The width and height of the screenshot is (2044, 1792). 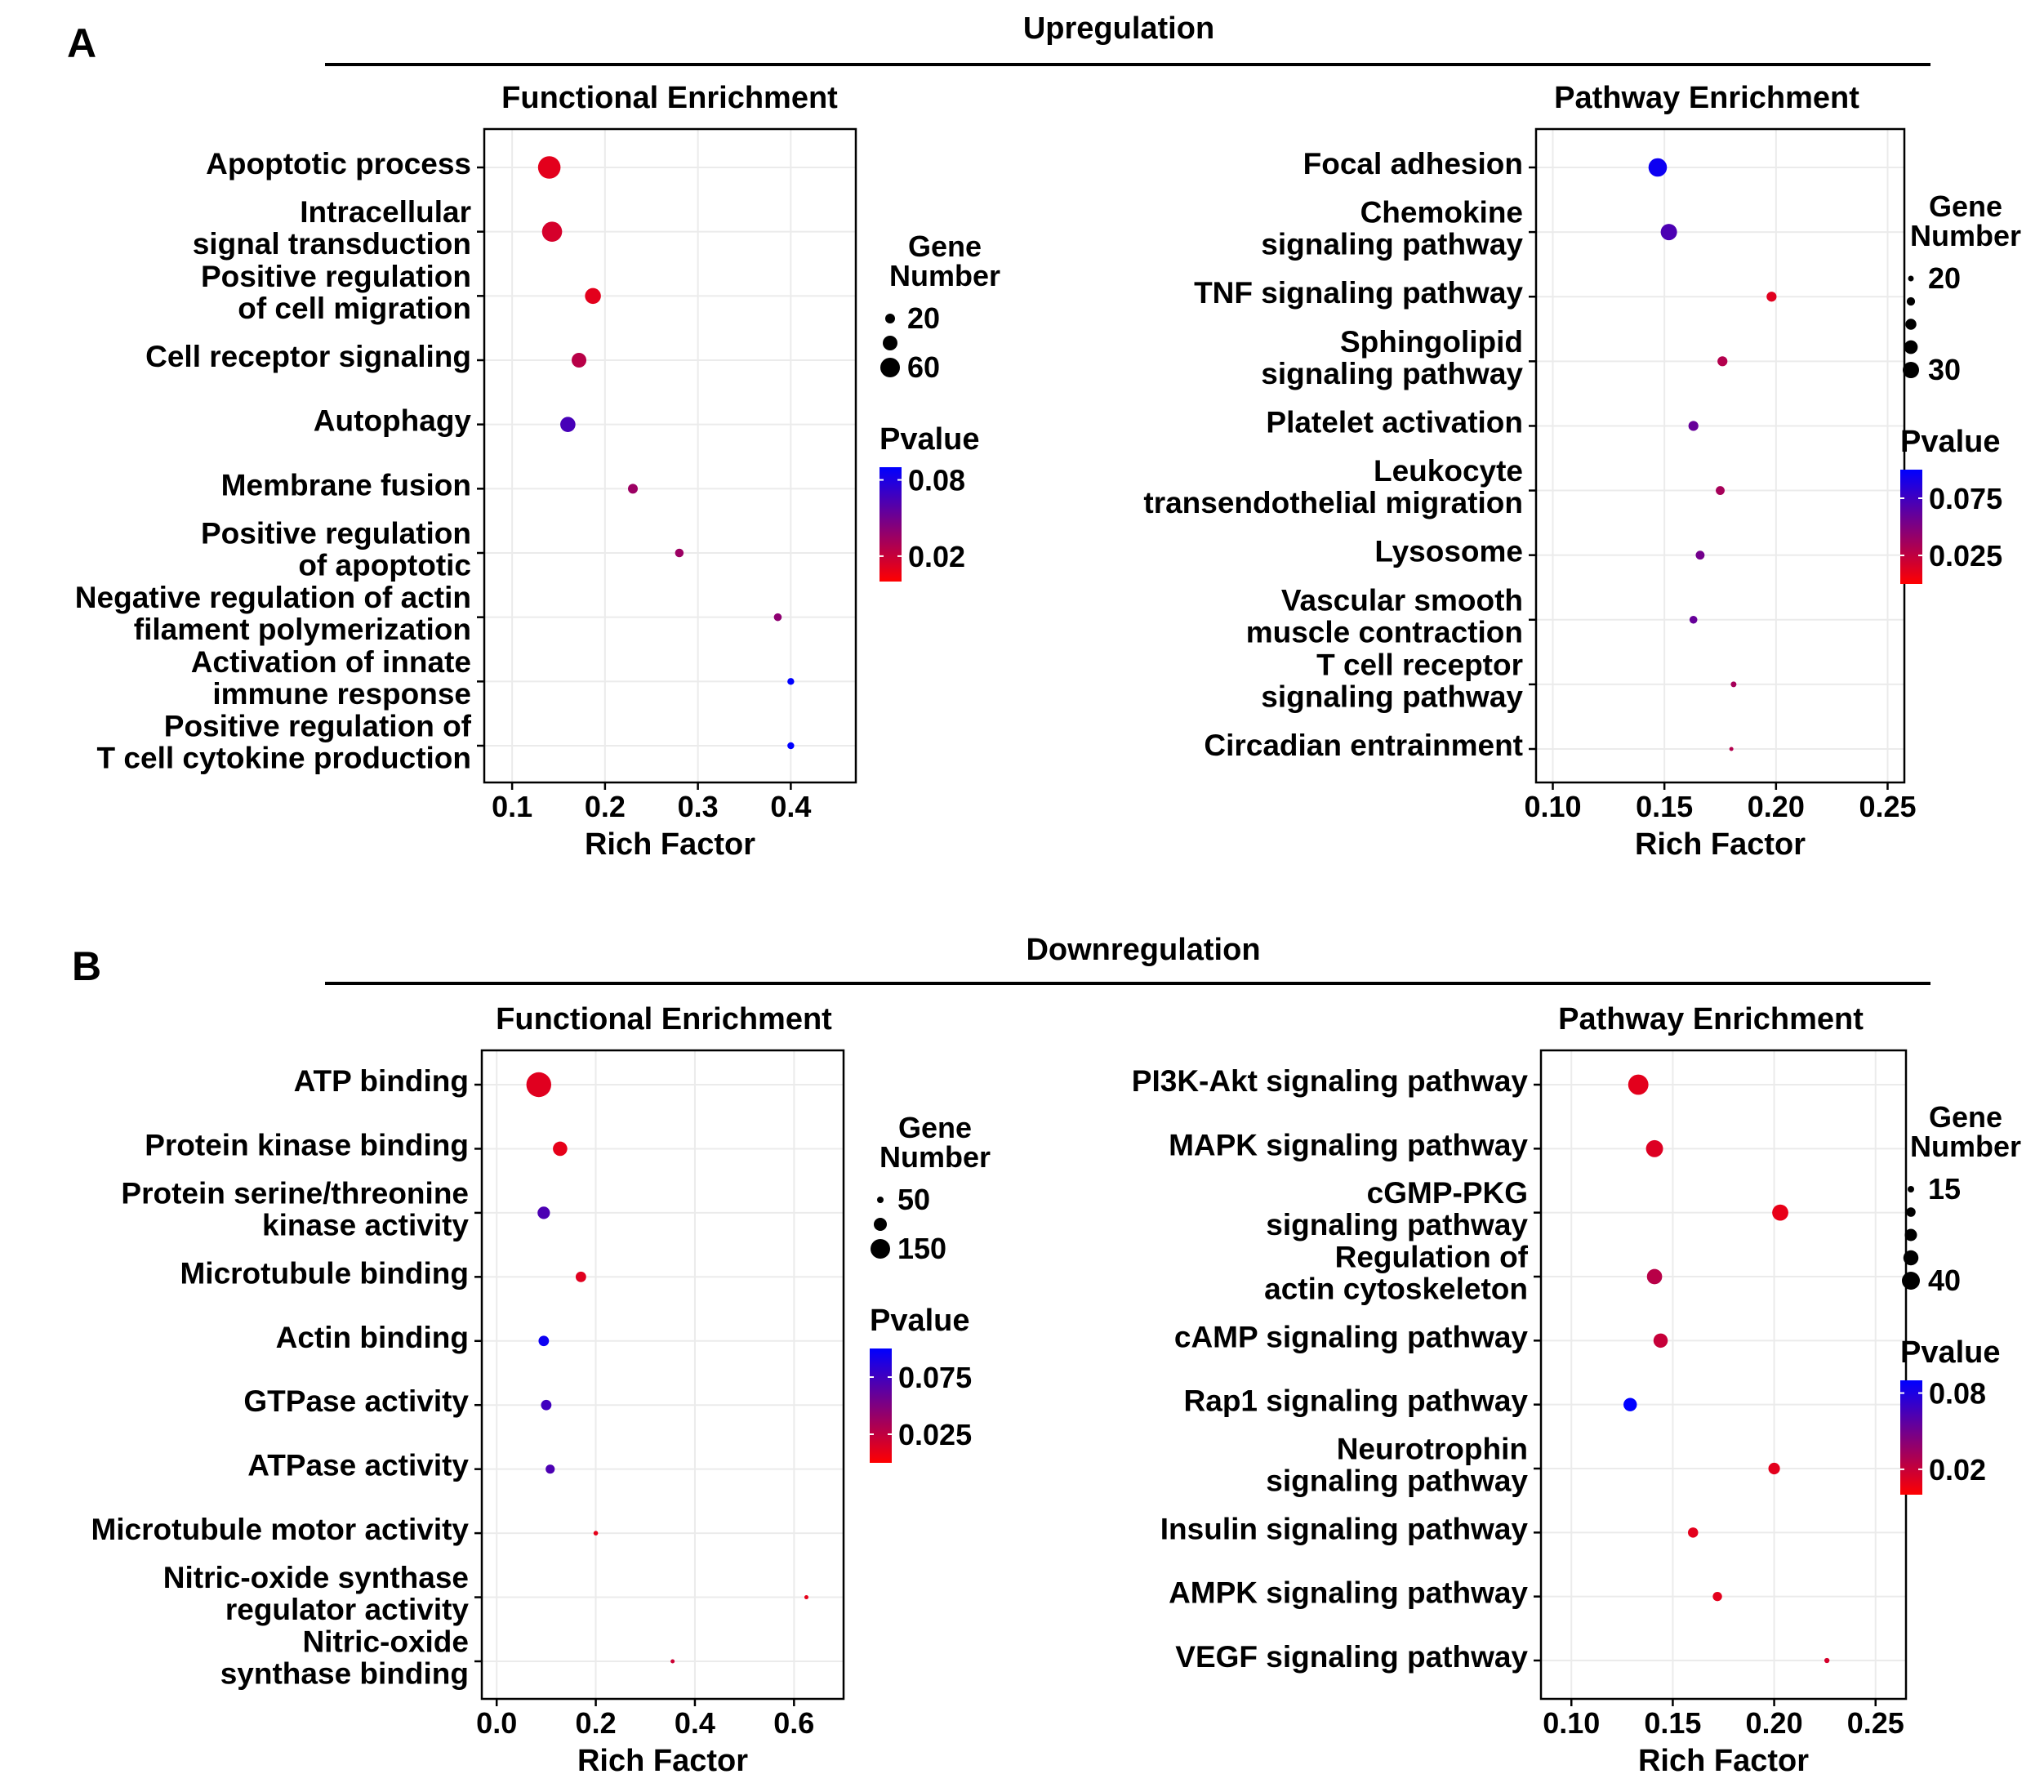 What do you see at coordinates (1413, 164) in the screenshot?
I see `category-label: Focal adhesion` at bounding box center [1413, 164].